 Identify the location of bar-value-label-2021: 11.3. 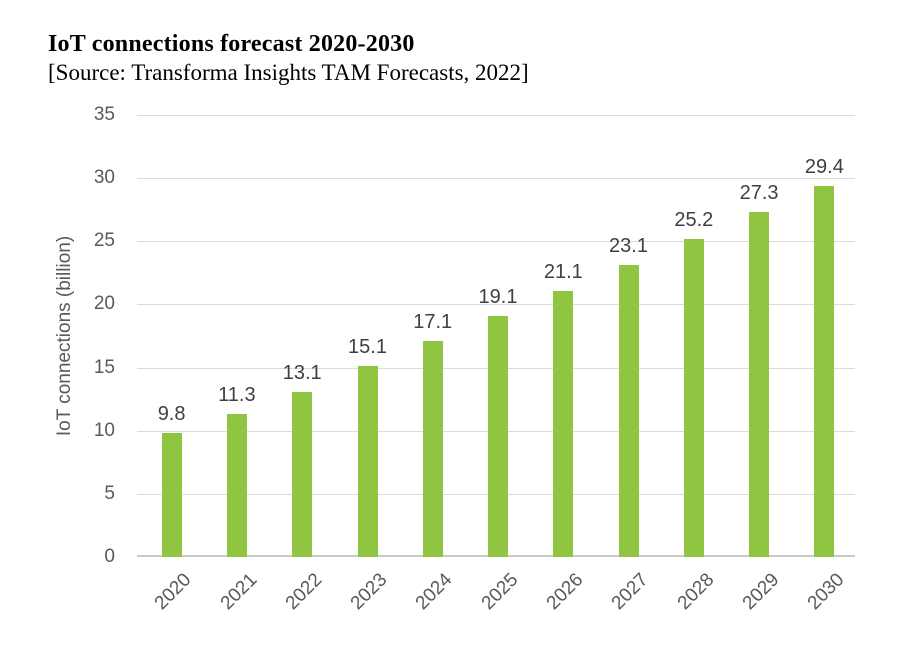
(237, 395).